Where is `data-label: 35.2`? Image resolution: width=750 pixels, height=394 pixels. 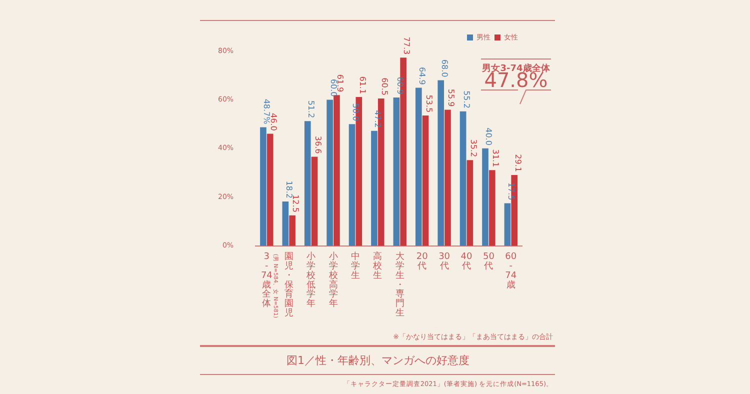 data-label: 35.2 is located at coordinates (473, 148).